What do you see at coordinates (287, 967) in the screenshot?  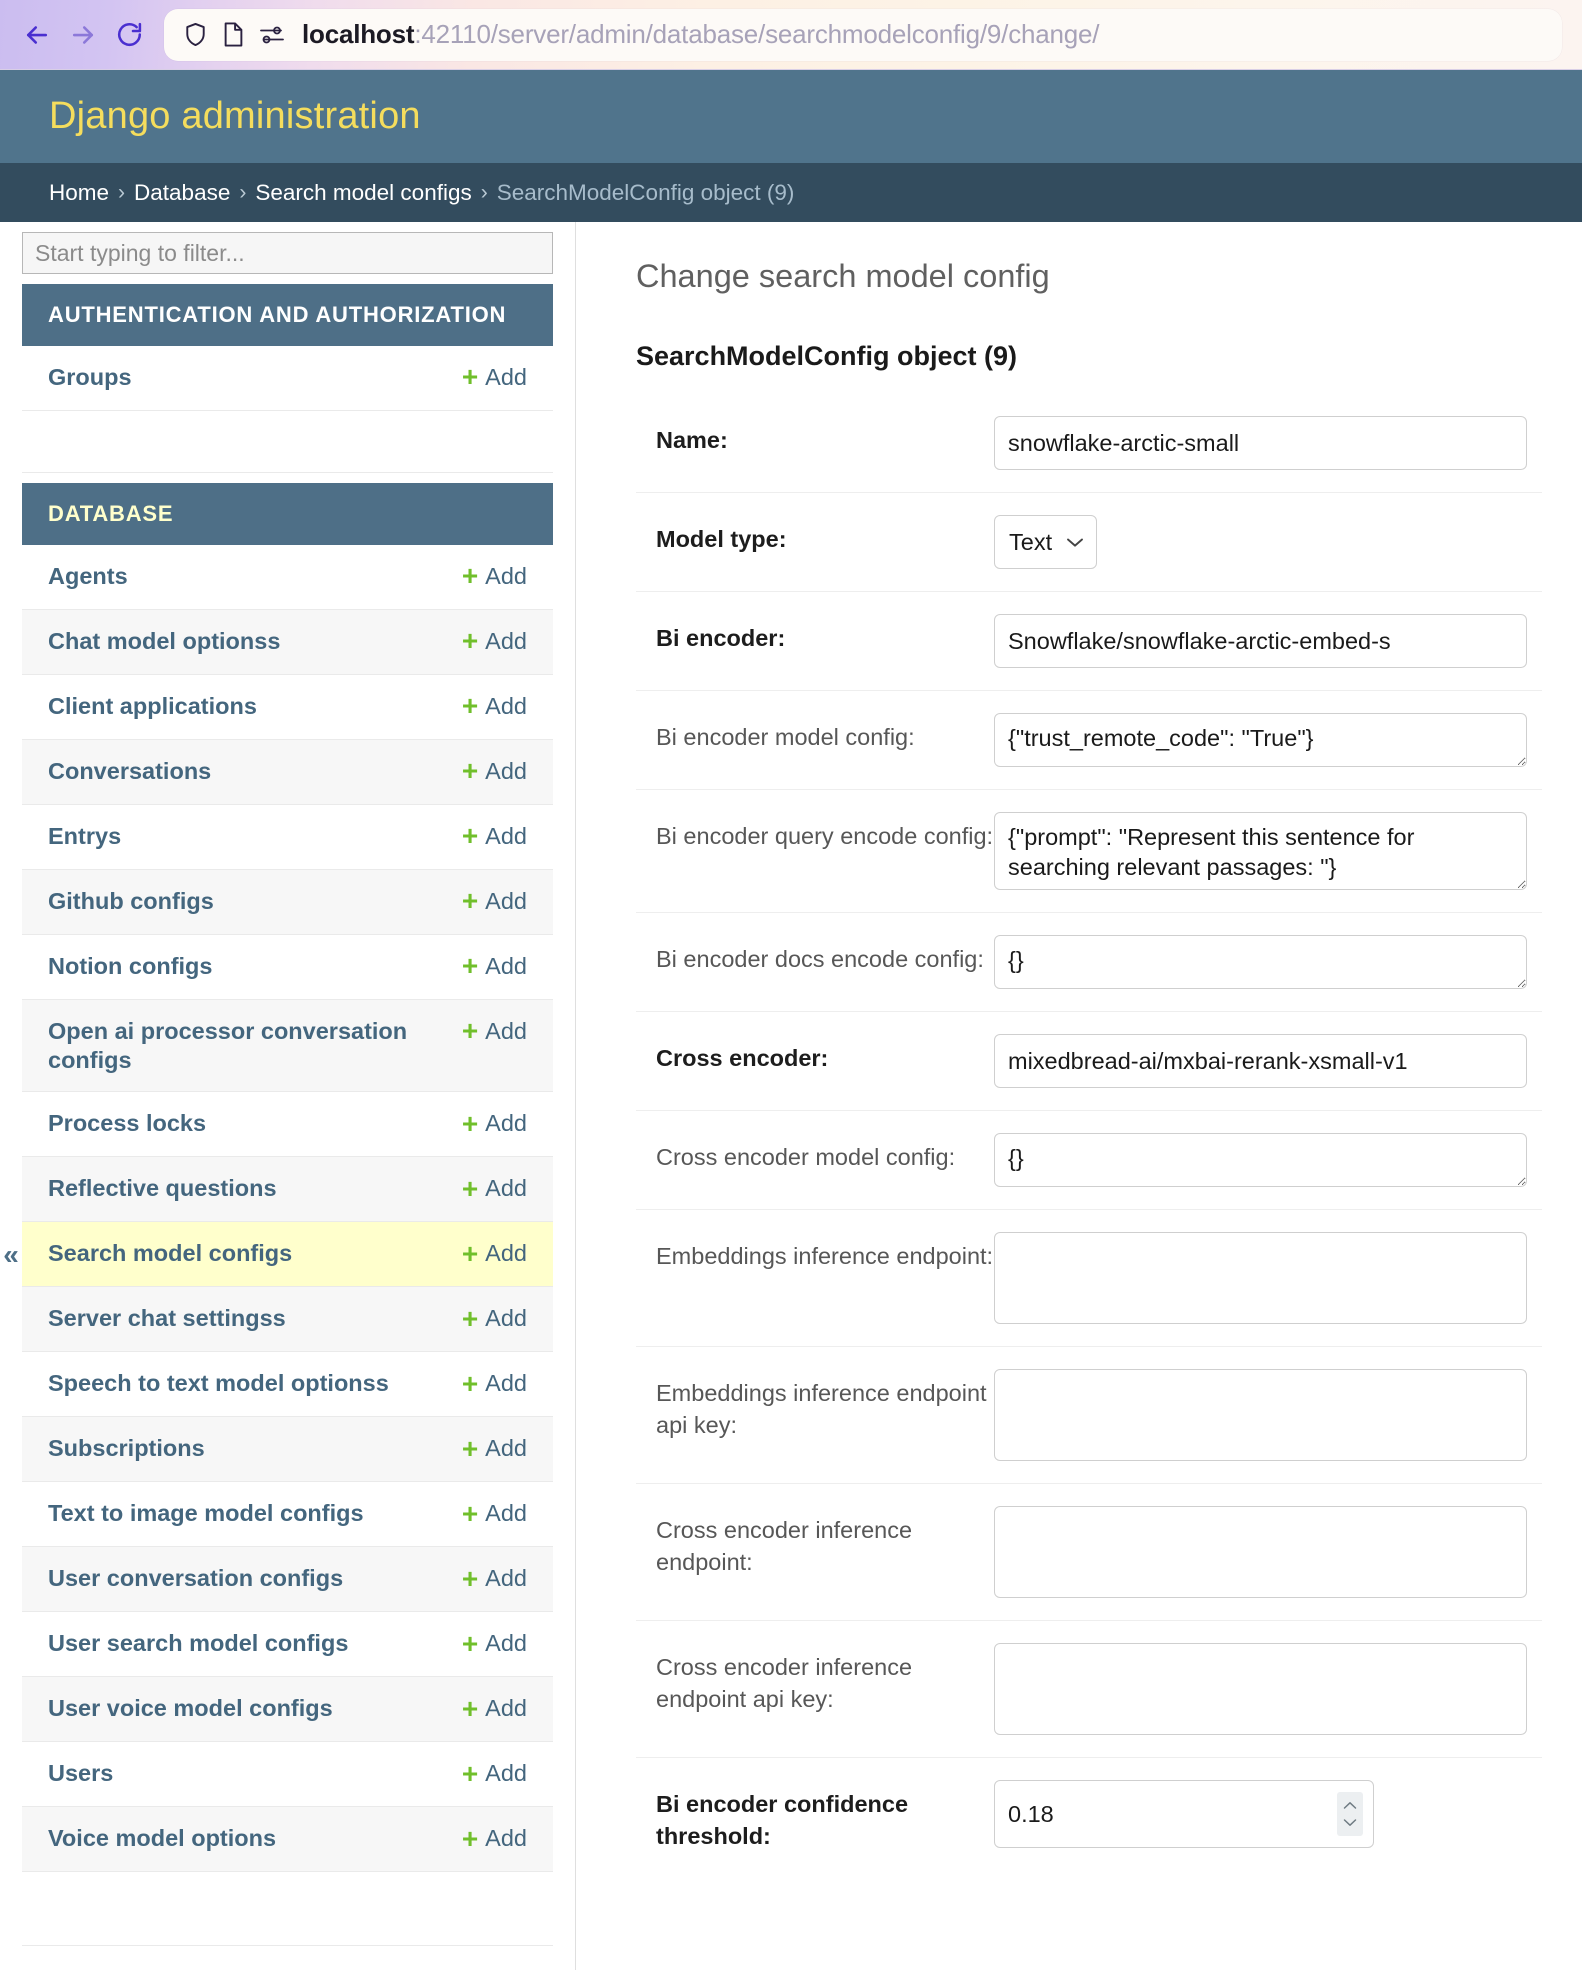 I see `sidebar-item-notion-configs: Notion configs + Add` at bounding box center [287, 967].